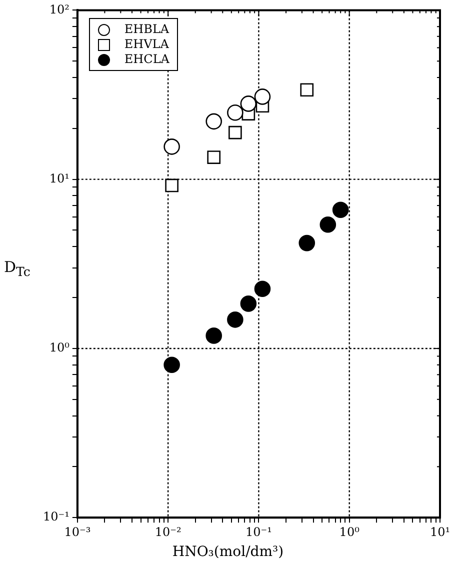 This screenshot has width=456, height=569. I want to click on y-axis-title: D$_{Tc}$, so click(17, 268).